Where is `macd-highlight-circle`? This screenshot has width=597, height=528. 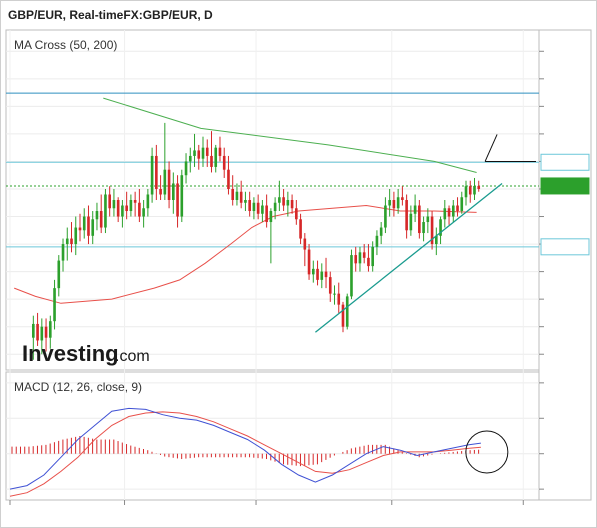 macd-highlight-circle is located at coordinates (487, 452).